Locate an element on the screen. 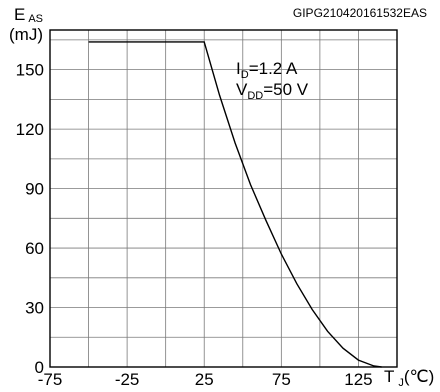 This screenshot has height=392, width=440. annotation-id-main: I is located at coordinates (238, 68).